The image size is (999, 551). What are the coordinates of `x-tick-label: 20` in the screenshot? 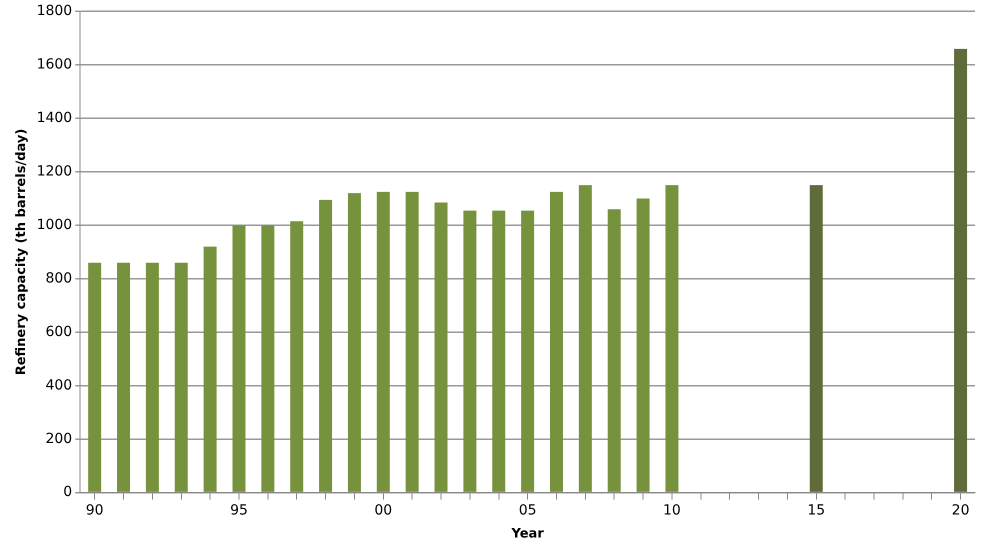 It's located at (961, 510).